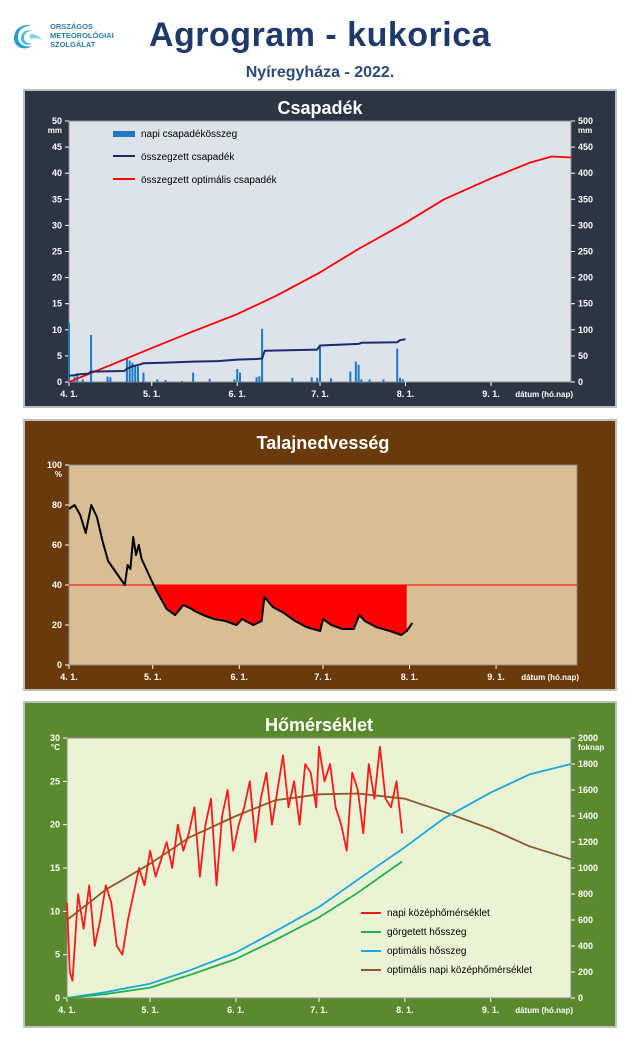  Describe the element at coordinates (57, 173) in the screenshot. I see `y-tick-label: 40` at that location.